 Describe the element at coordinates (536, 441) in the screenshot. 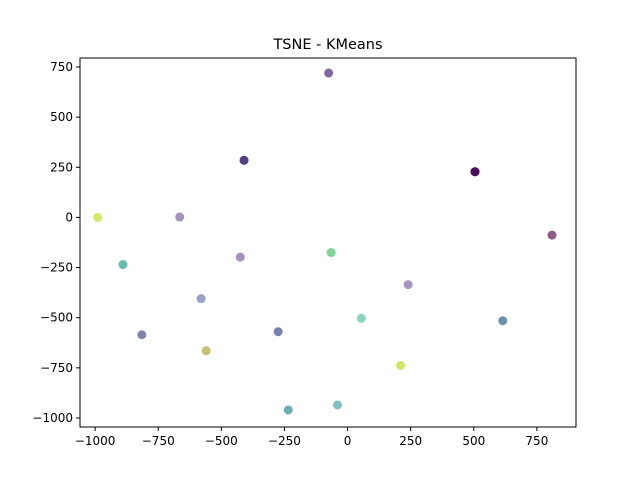

I see `x-tick-label: 750` at that location.